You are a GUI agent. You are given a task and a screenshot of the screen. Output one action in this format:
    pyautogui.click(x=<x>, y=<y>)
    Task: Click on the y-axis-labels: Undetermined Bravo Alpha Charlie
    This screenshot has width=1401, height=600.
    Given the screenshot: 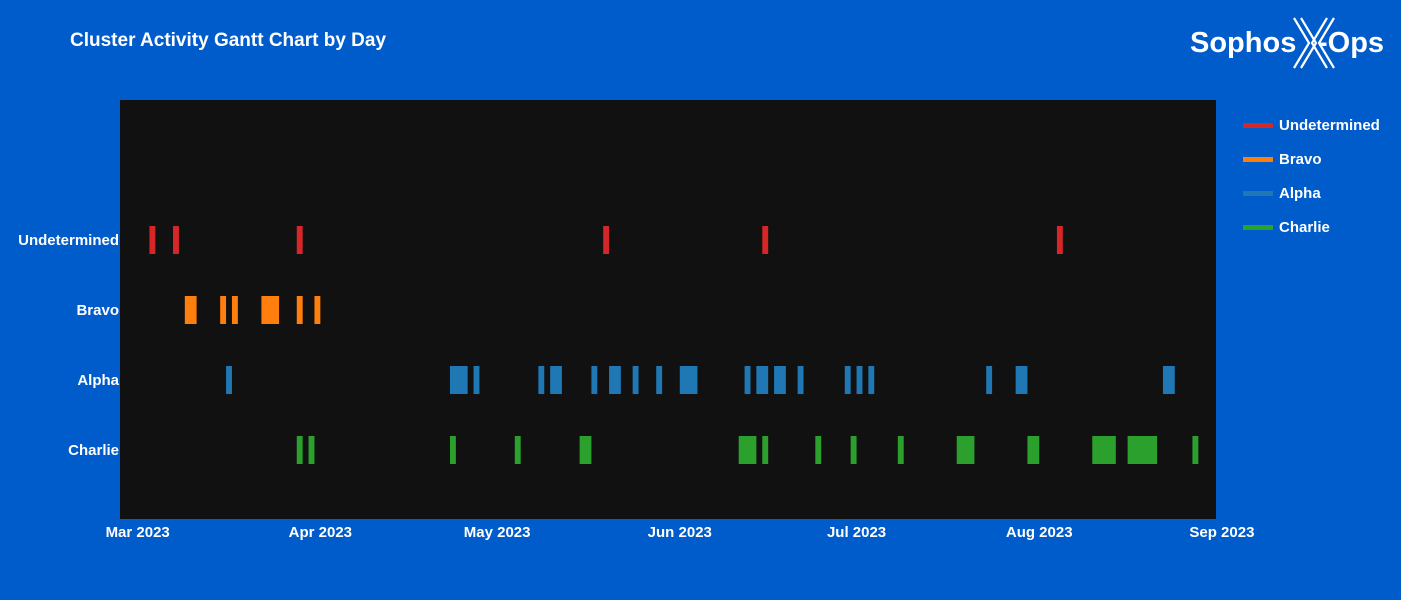 What is the action you would take?
    pyautogui.click(x=69, y=345)
    